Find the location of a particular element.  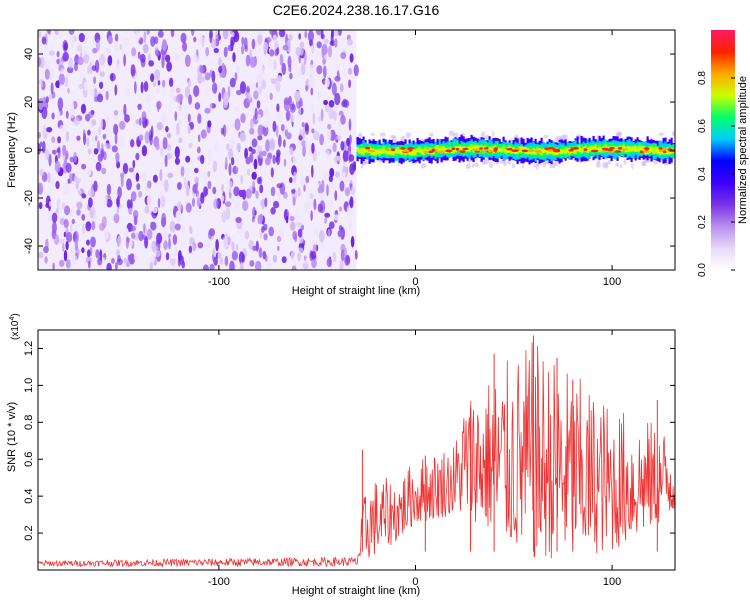

heatmap-y-label: Frequency (Hz) is located at coordinates (12, 150).